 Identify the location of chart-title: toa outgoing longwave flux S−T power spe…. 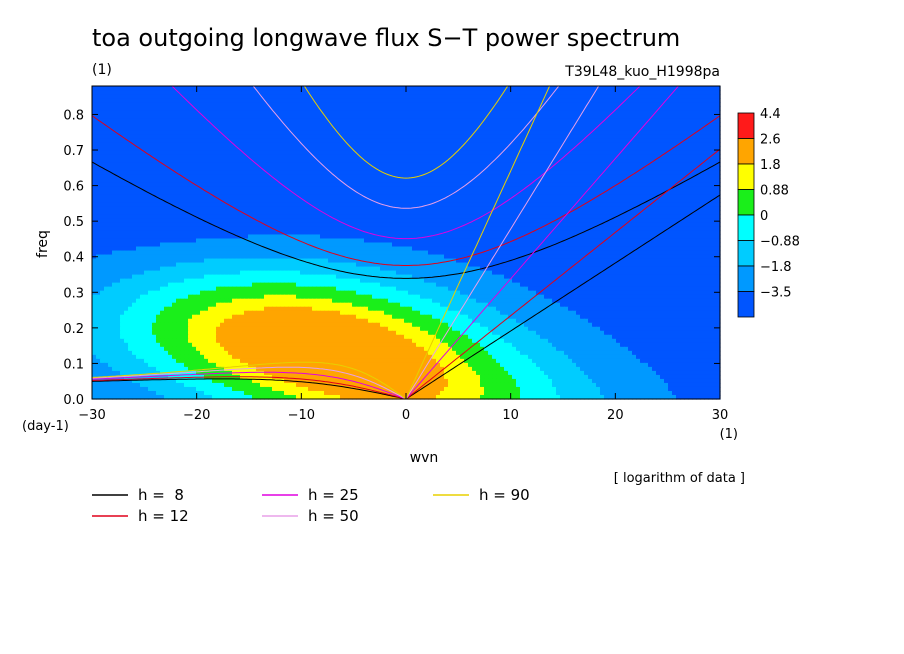
(386, 38).